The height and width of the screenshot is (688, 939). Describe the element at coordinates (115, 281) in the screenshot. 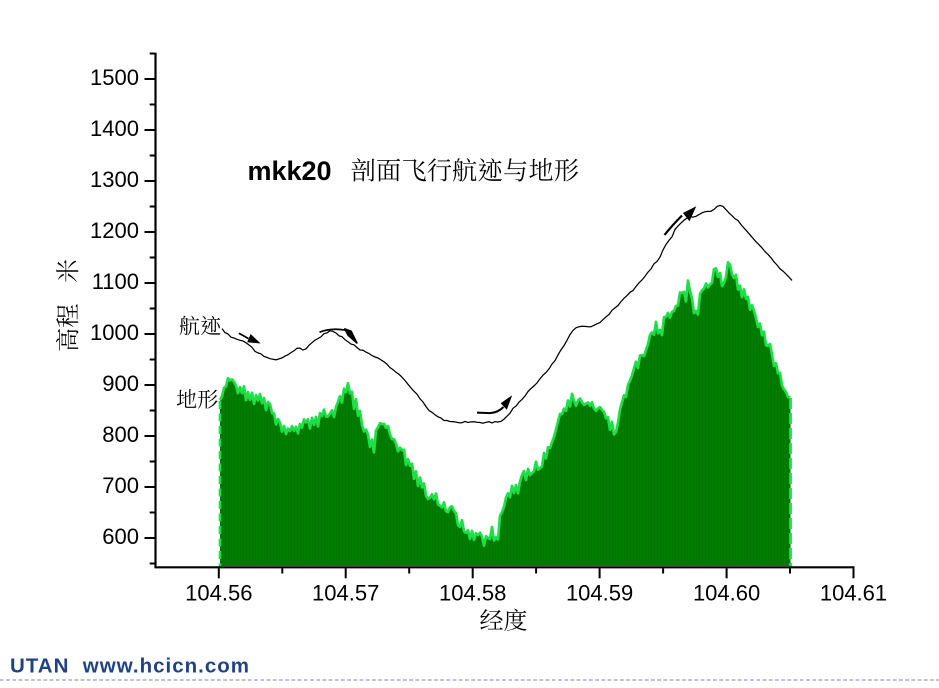

I see `svg-text: 1100` at that location.